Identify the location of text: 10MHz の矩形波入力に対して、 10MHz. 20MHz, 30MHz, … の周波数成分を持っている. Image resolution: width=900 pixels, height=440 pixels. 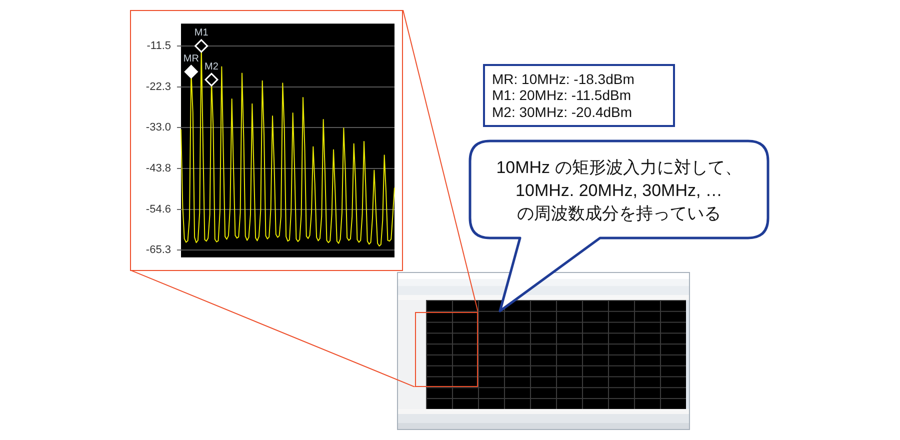
(619, 191).